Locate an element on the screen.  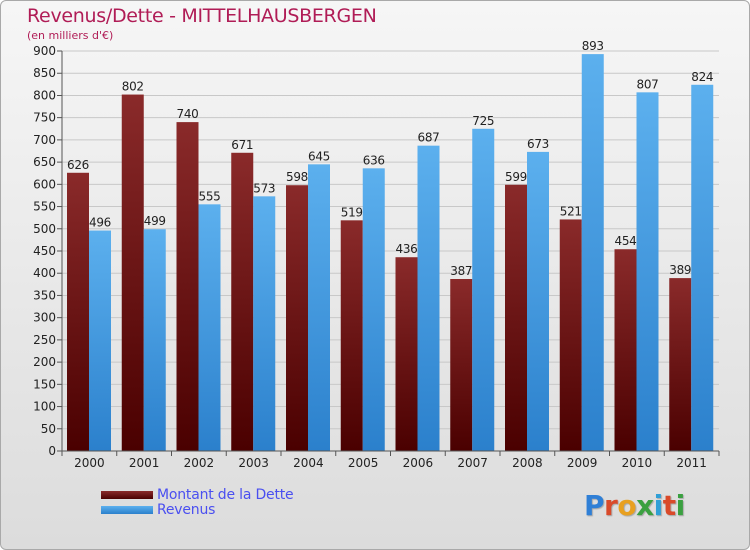
data-label-dette: 454 is located at coordinates (625, 241).